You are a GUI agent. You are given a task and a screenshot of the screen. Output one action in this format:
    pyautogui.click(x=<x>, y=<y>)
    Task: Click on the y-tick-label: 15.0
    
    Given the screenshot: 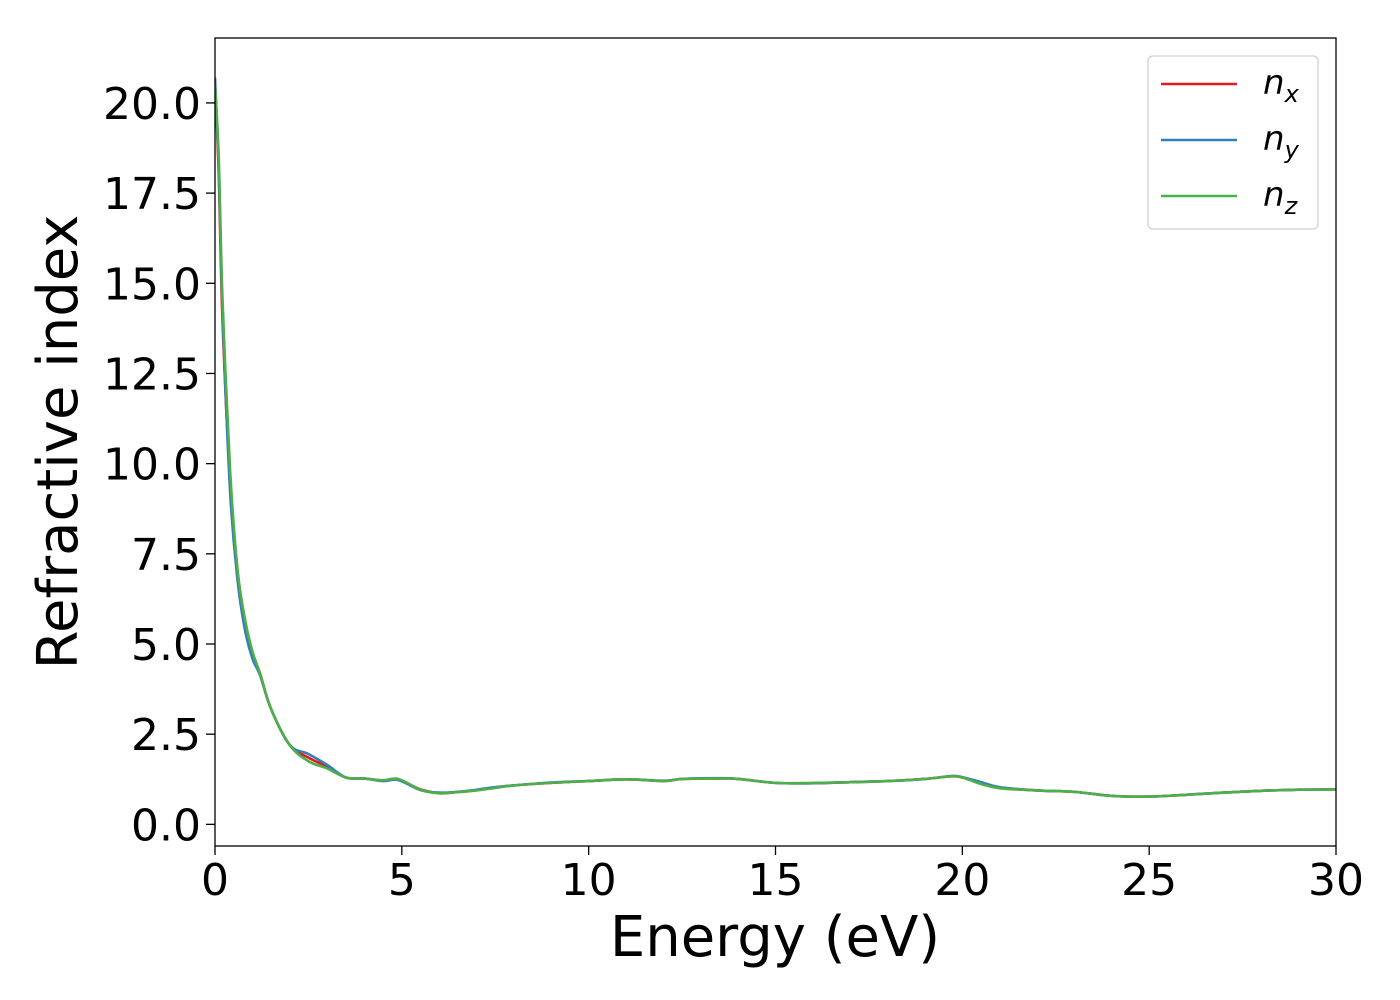 What is the action you would take?
    pyautogui.click(x=152, y=284)
    